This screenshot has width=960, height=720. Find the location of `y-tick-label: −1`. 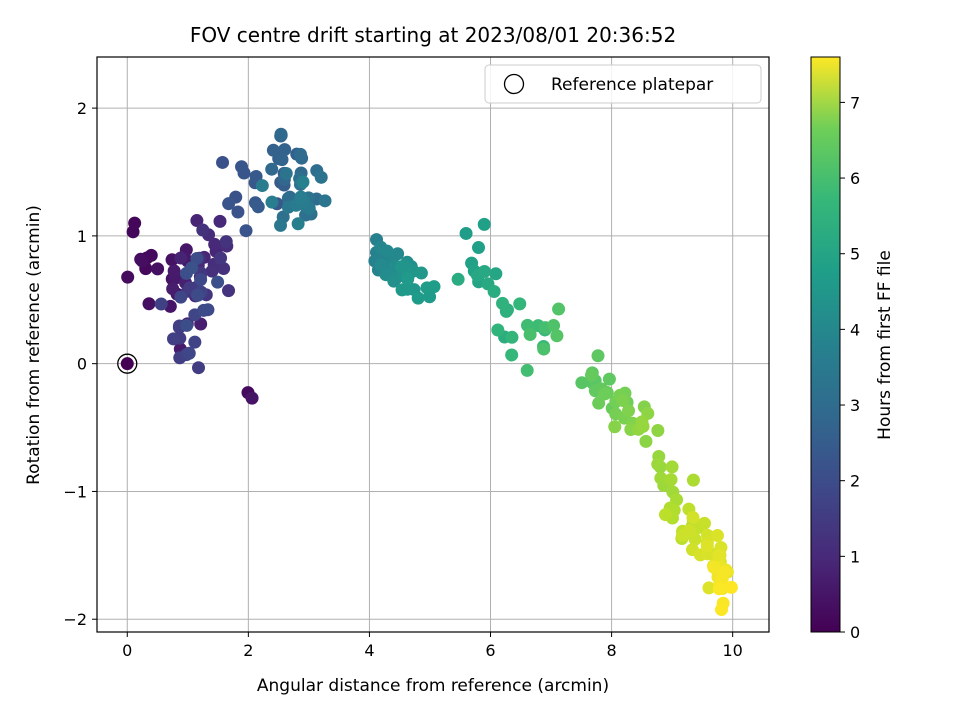

y-tick-label: −1 is located at coordinates (75, 491).